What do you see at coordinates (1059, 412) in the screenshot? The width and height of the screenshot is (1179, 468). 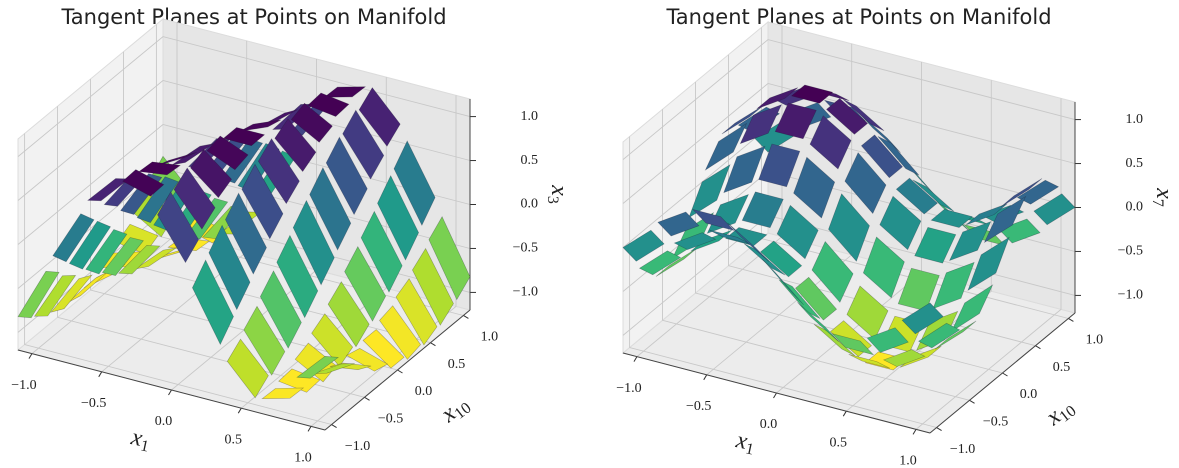 I see `y-axis-label: x10` at bounding box center [1059, 412].